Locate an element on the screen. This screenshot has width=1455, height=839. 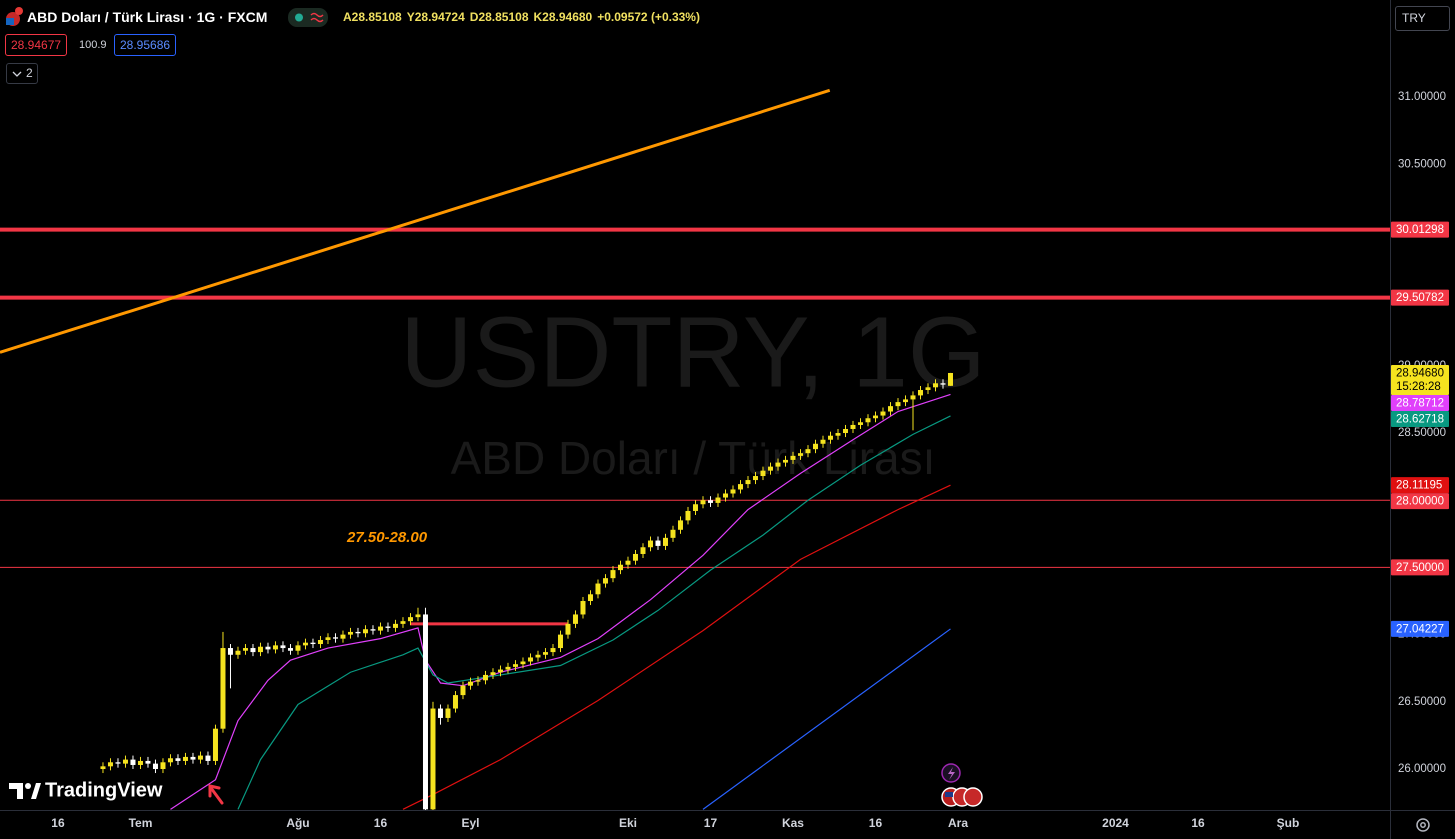
price-label: 28.11195 is located at coordinates (1419, 486).